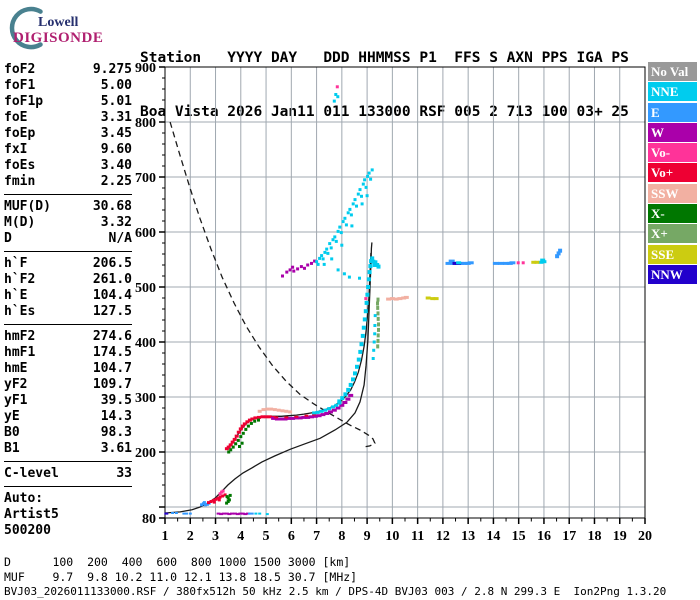  What do you see at coordinates (672, 112) in the screenshot?
I see `legend-item-e: E` at bounding box center [672, 112].